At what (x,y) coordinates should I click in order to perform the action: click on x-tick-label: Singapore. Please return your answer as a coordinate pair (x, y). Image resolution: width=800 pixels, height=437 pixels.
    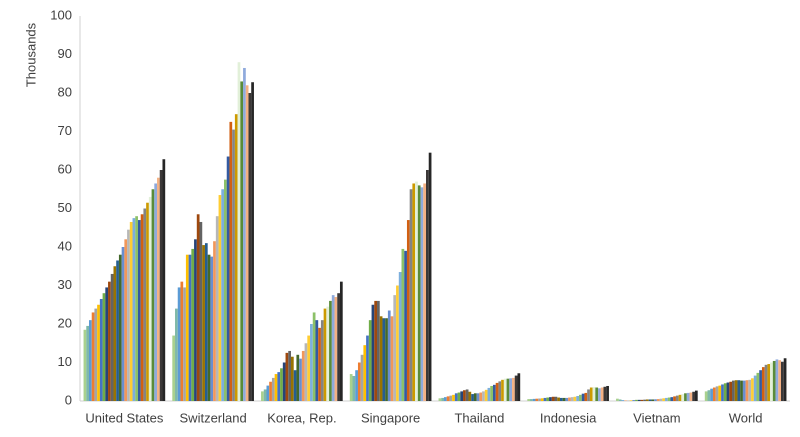
    Looking at the image, I should click on (390, 417).